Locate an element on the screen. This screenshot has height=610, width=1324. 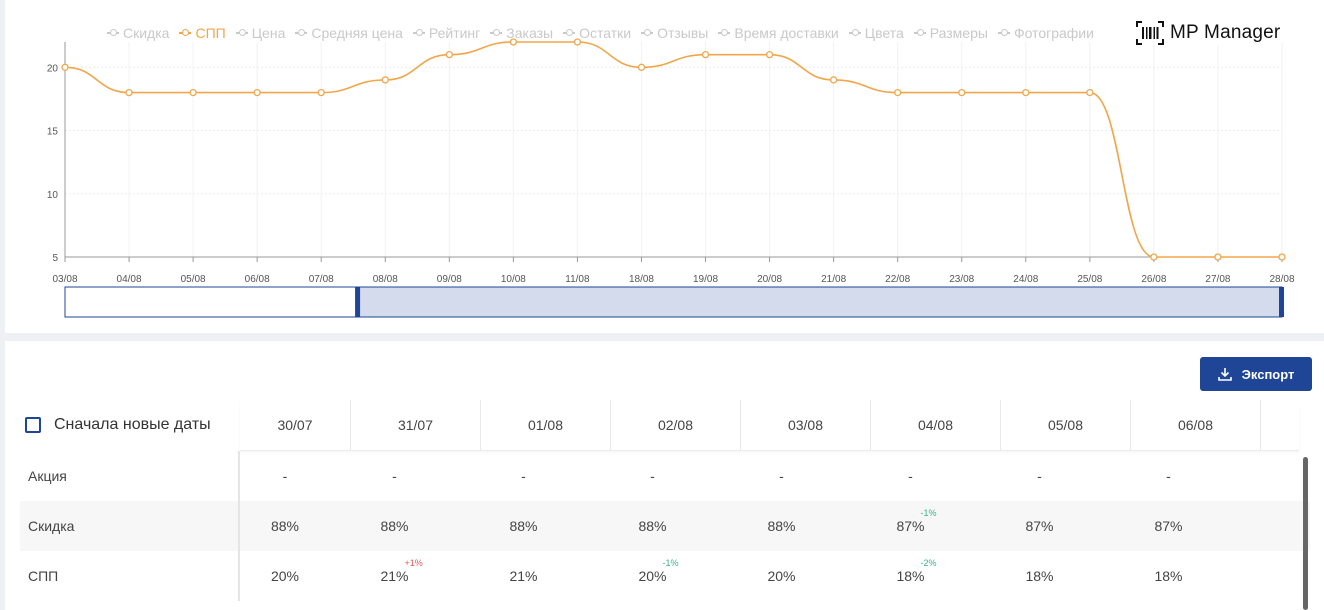
row-label: Акция is located at coordinates (130, 476).